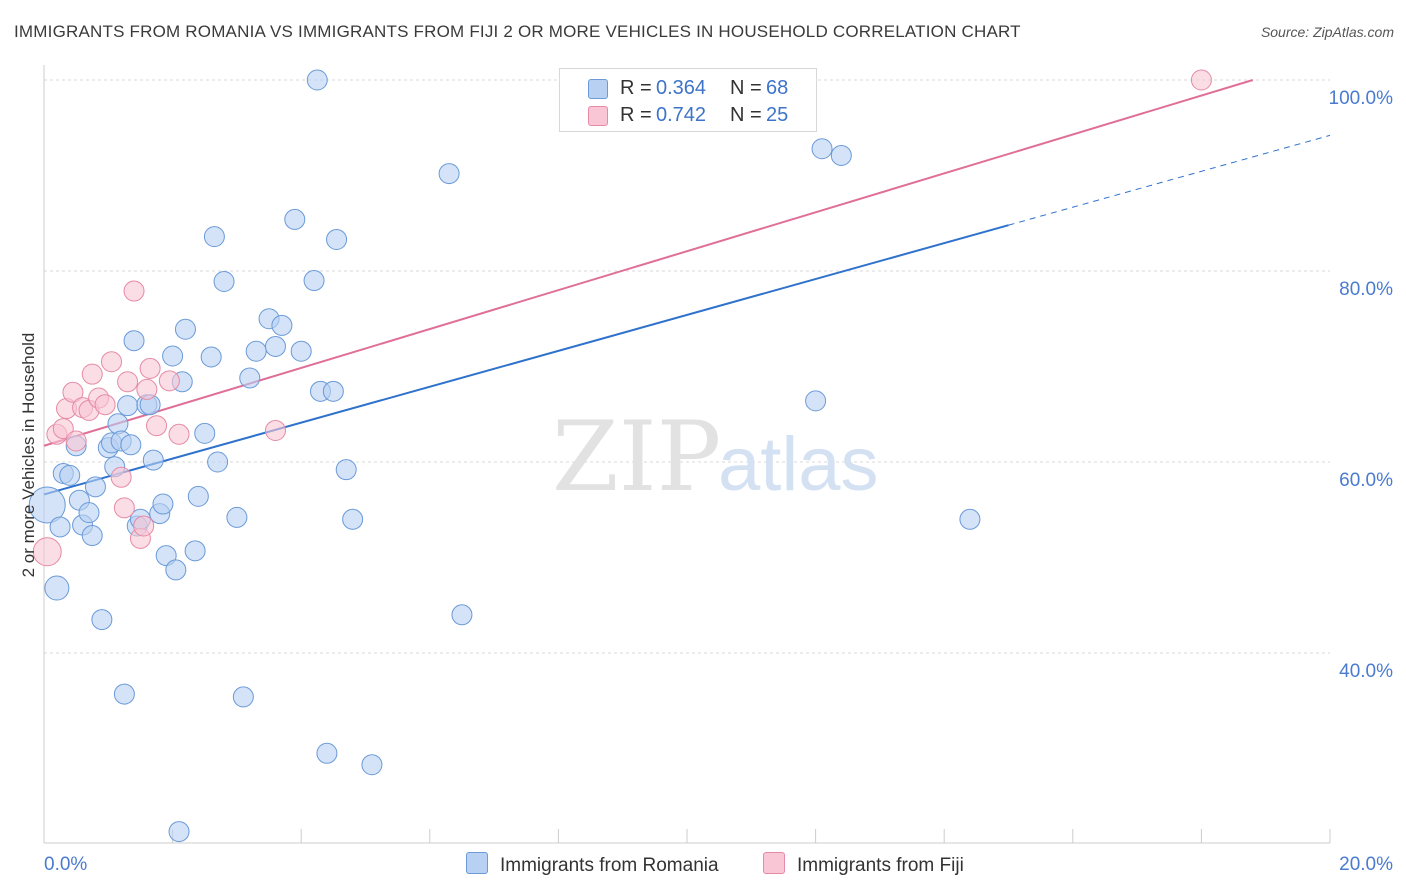 The image size is (1406, 892). Describe the element at coordinates (774, 863) in the screenshot. I see `bottom-legend-swatch-fiji` at that location.